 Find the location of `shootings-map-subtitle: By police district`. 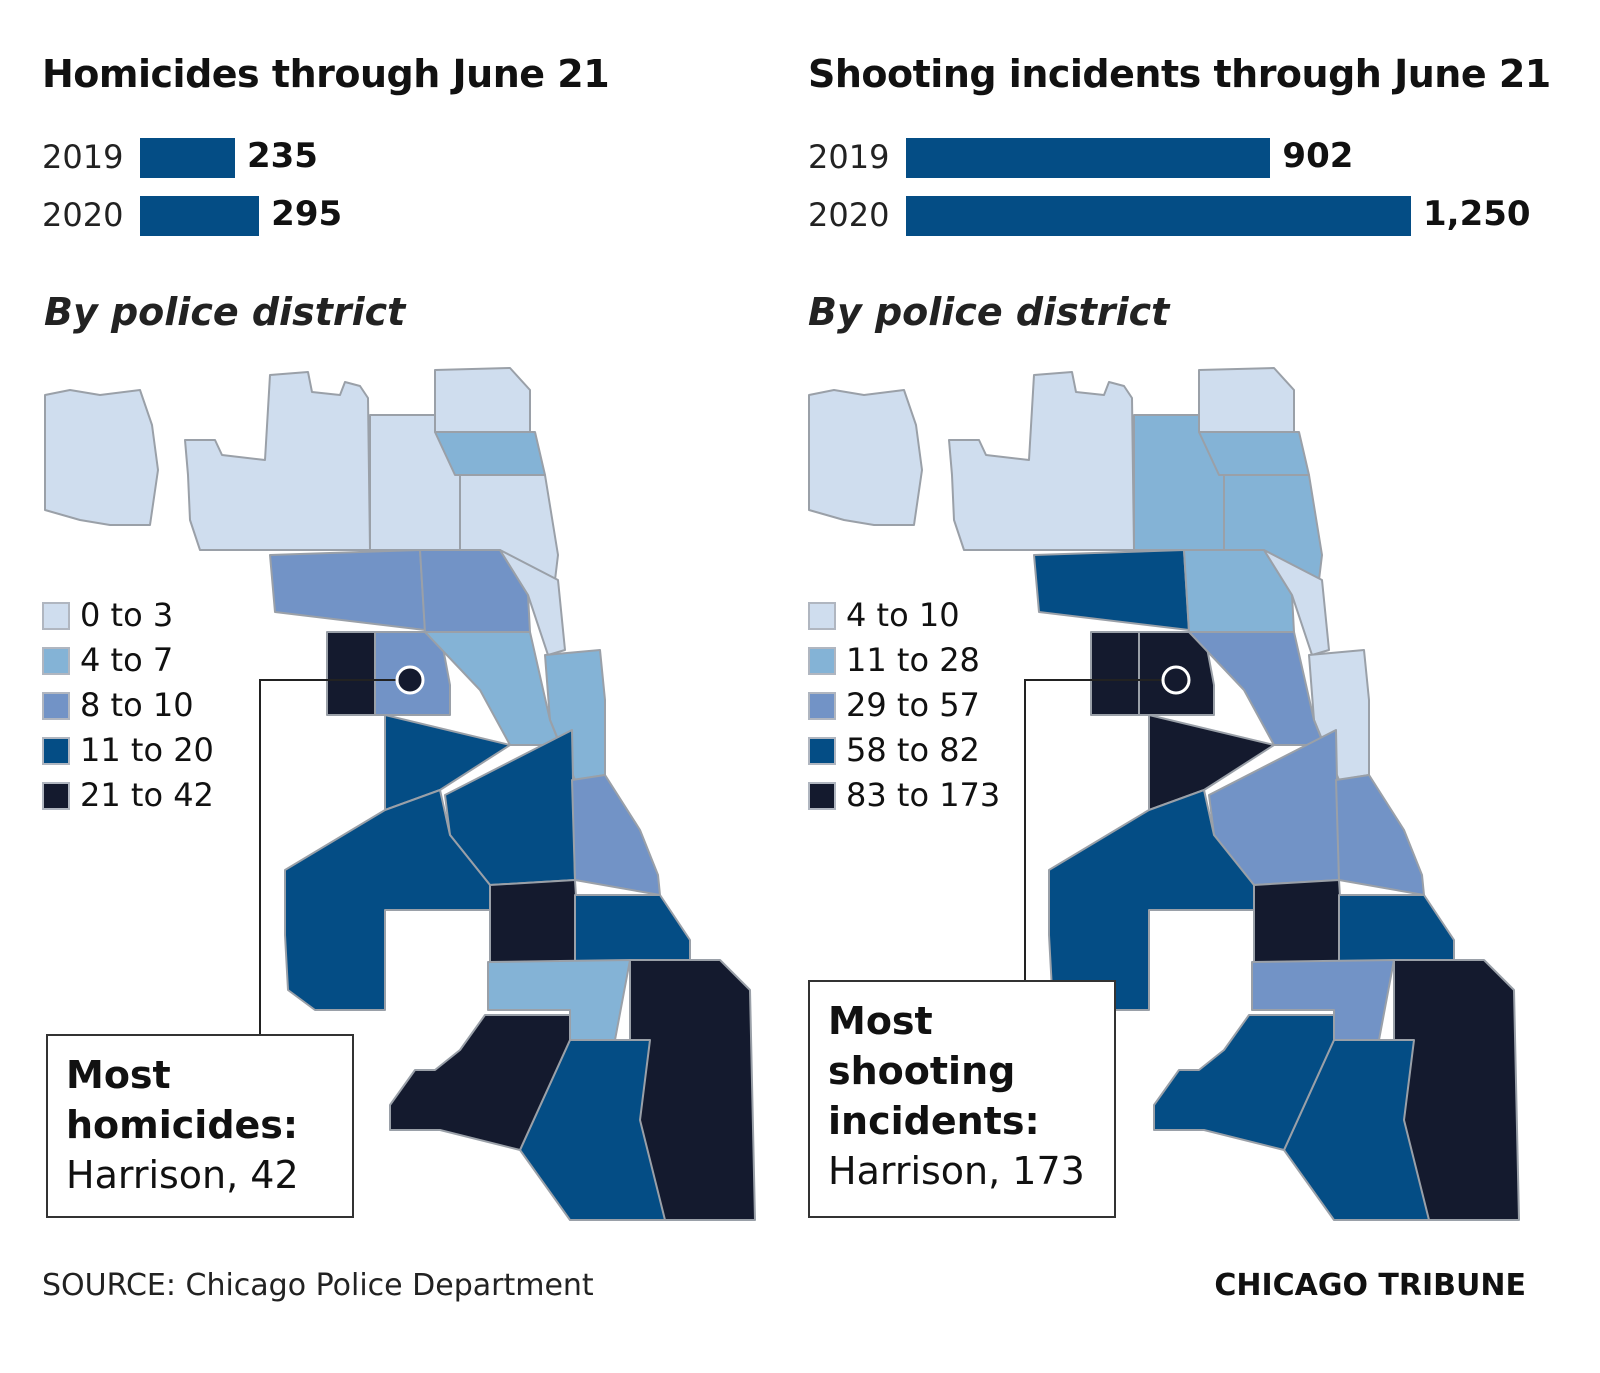

shootings-map-subtitle: By police district is located at coordinates (989, 312).